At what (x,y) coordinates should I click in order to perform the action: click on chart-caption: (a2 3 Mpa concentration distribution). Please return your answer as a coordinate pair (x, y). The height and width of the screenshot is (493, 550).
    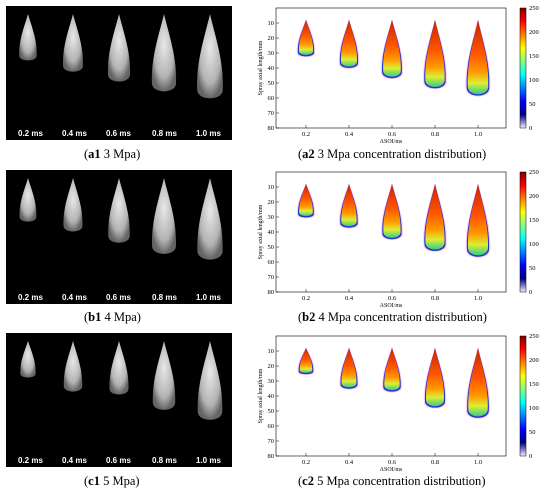
    Looking at the image, I should click on (392, 154).